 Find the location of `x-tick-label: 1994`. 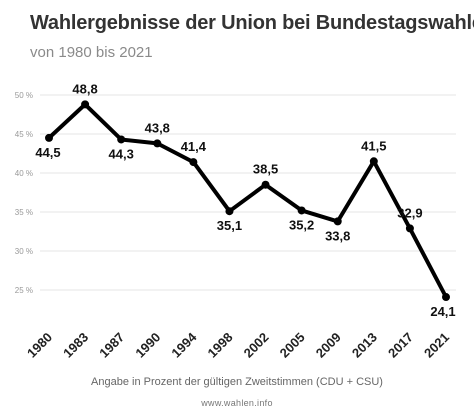

x-tick-label: 1994 is located at coordinates (184, 345).